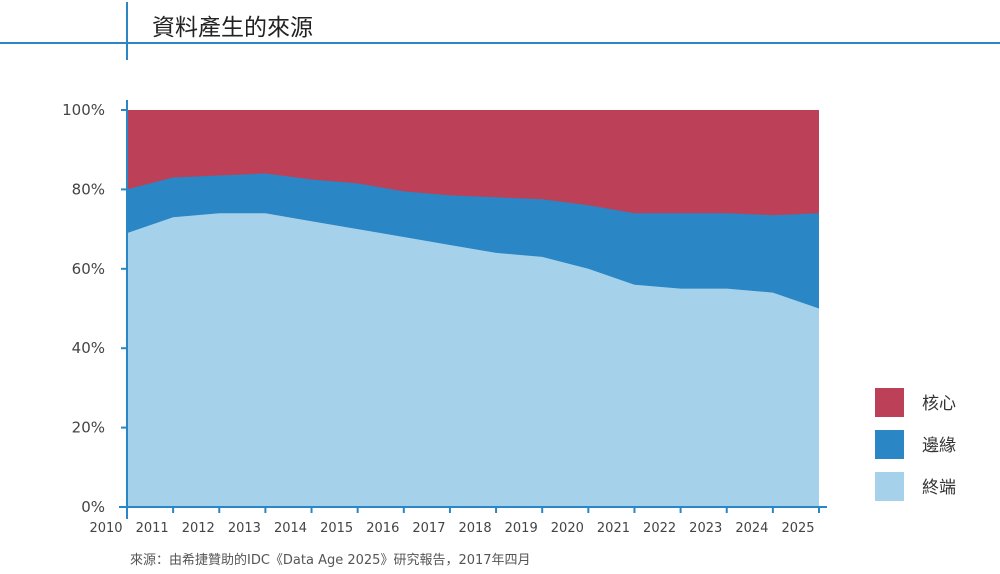  Describe the element at coordinates (797, 528) in the screenshot. I see `x-tick-label: 2025` at that location.